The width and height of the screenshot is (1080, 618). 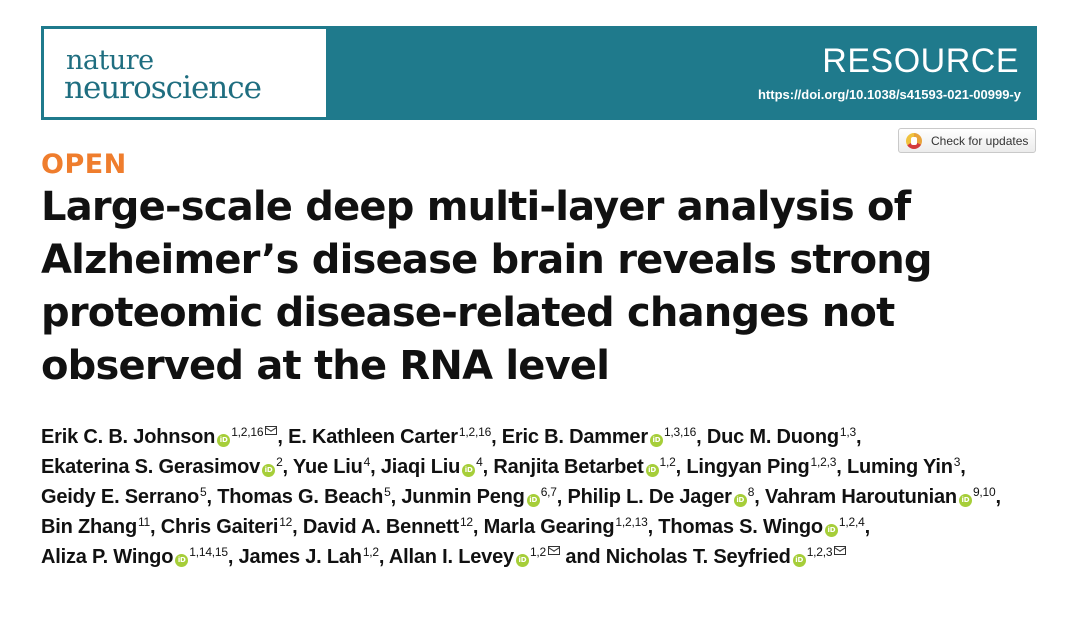 What do you see at coordinates (451, 557) in the screenshot?
I see `author-name: Allan I. Levey` at bounding box center [451, 557].